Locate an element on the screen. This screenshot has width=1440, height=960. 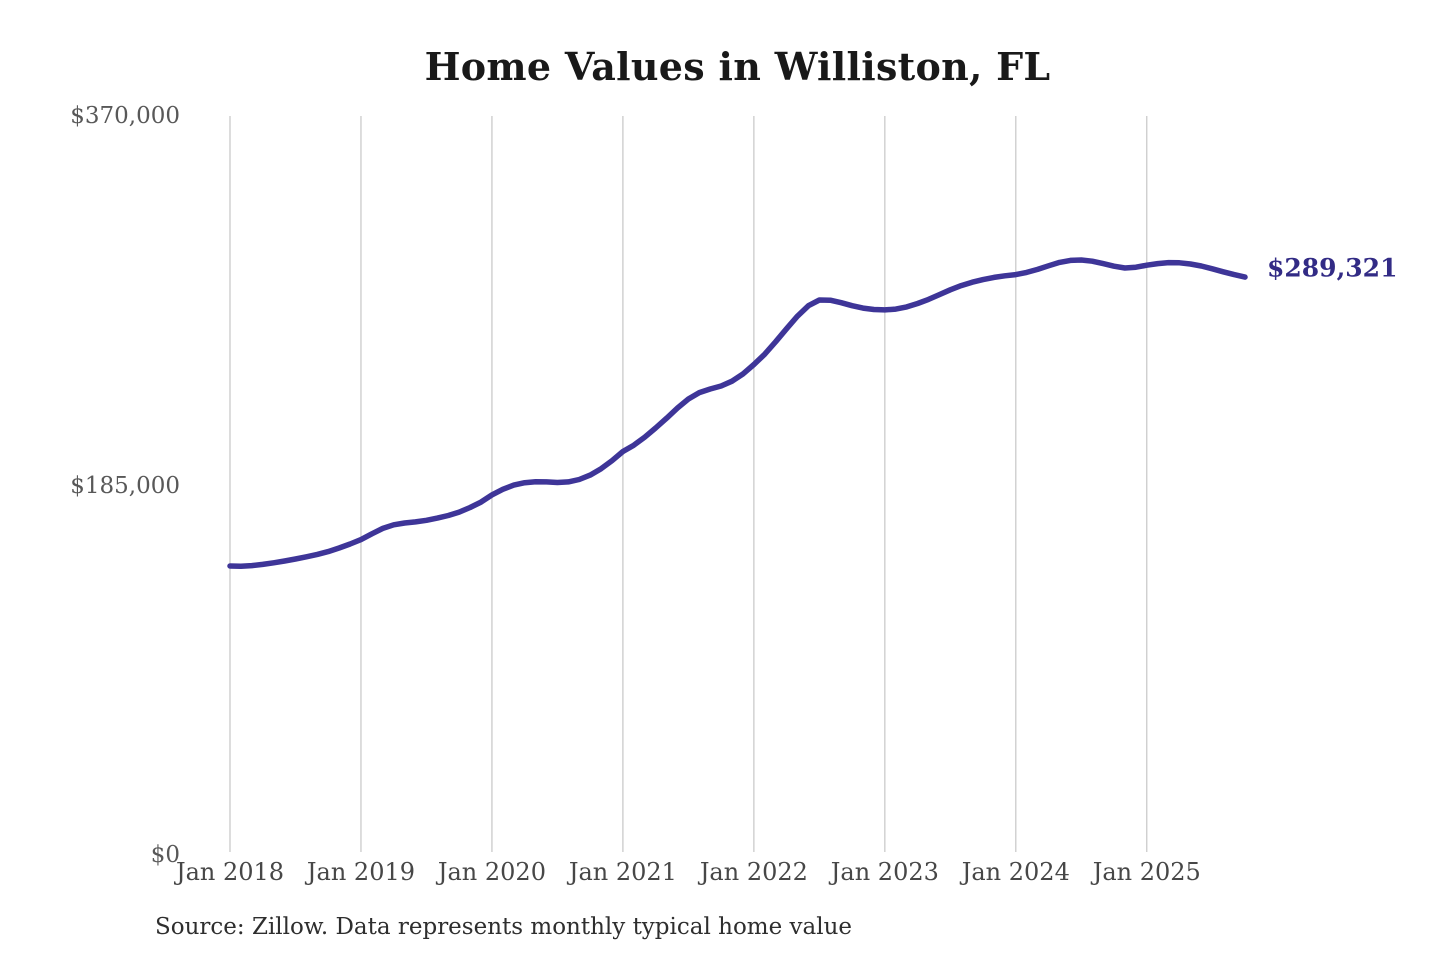
x-axis-tick-label: Jan 2020 is located at coordinates (491, 872).